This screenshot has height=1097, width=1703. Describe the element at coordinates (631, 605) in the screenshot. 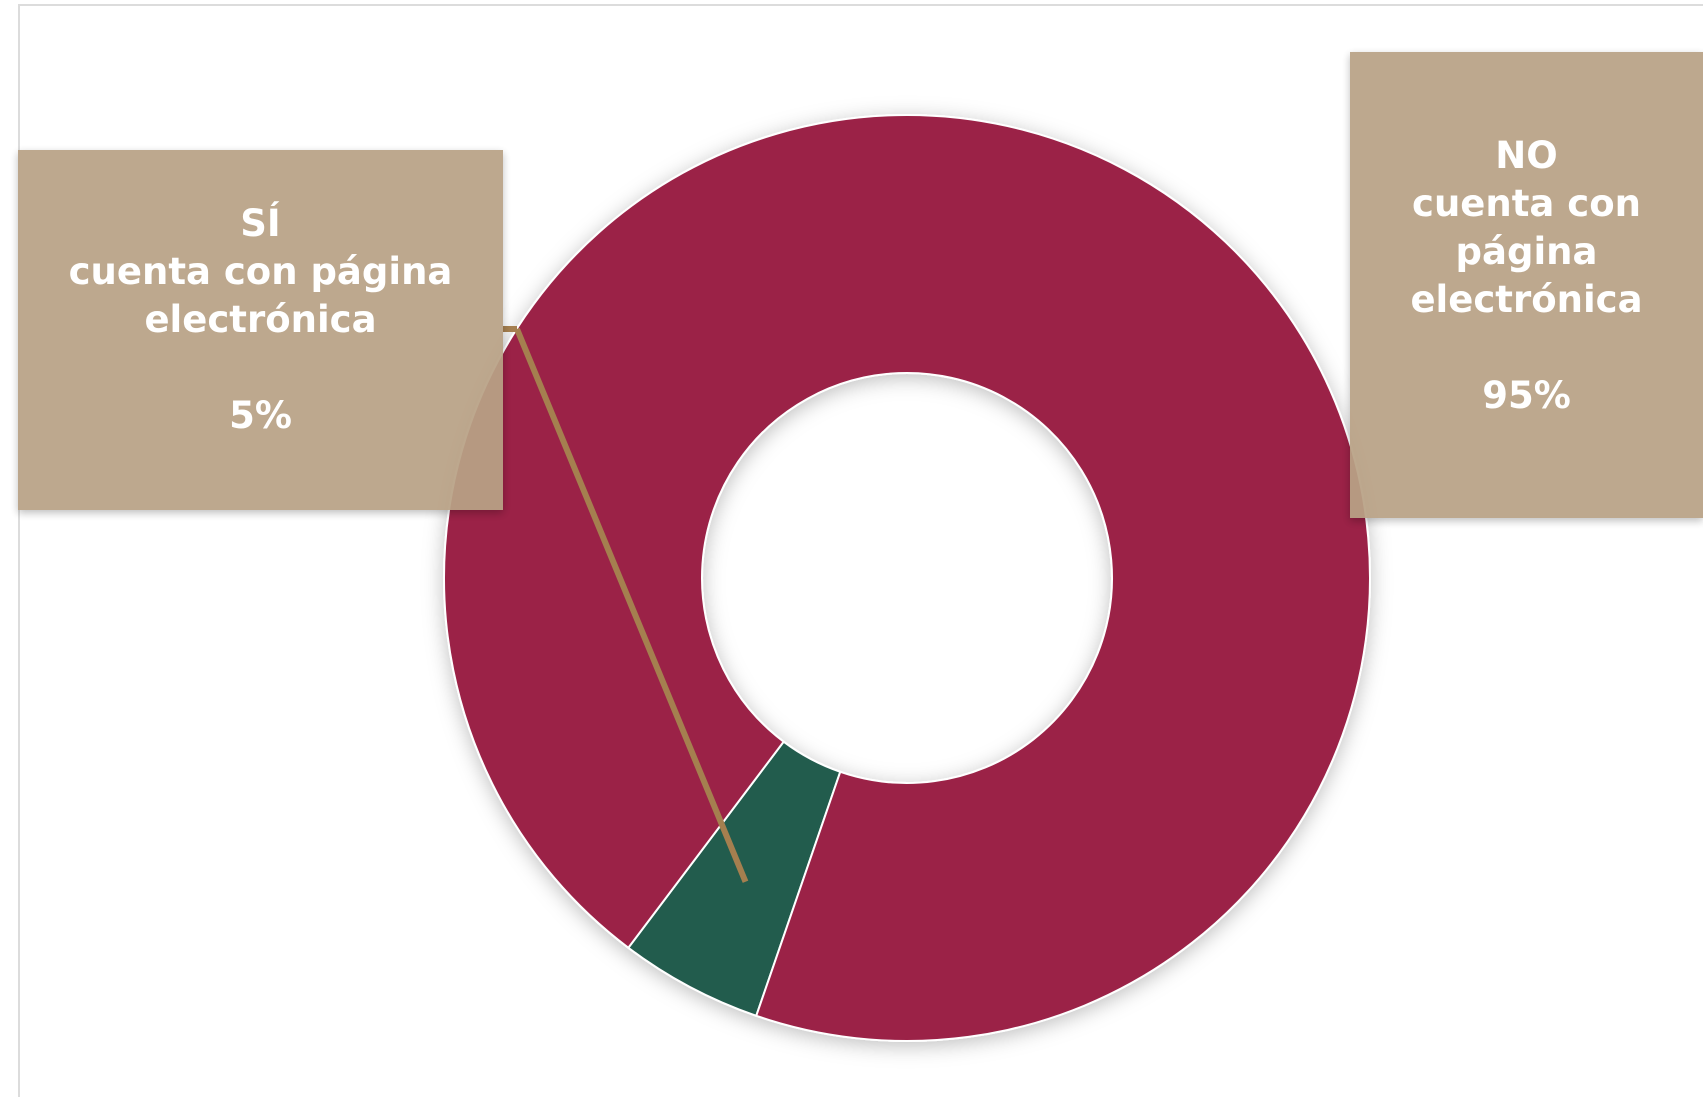

I see `leader-line` at that location.